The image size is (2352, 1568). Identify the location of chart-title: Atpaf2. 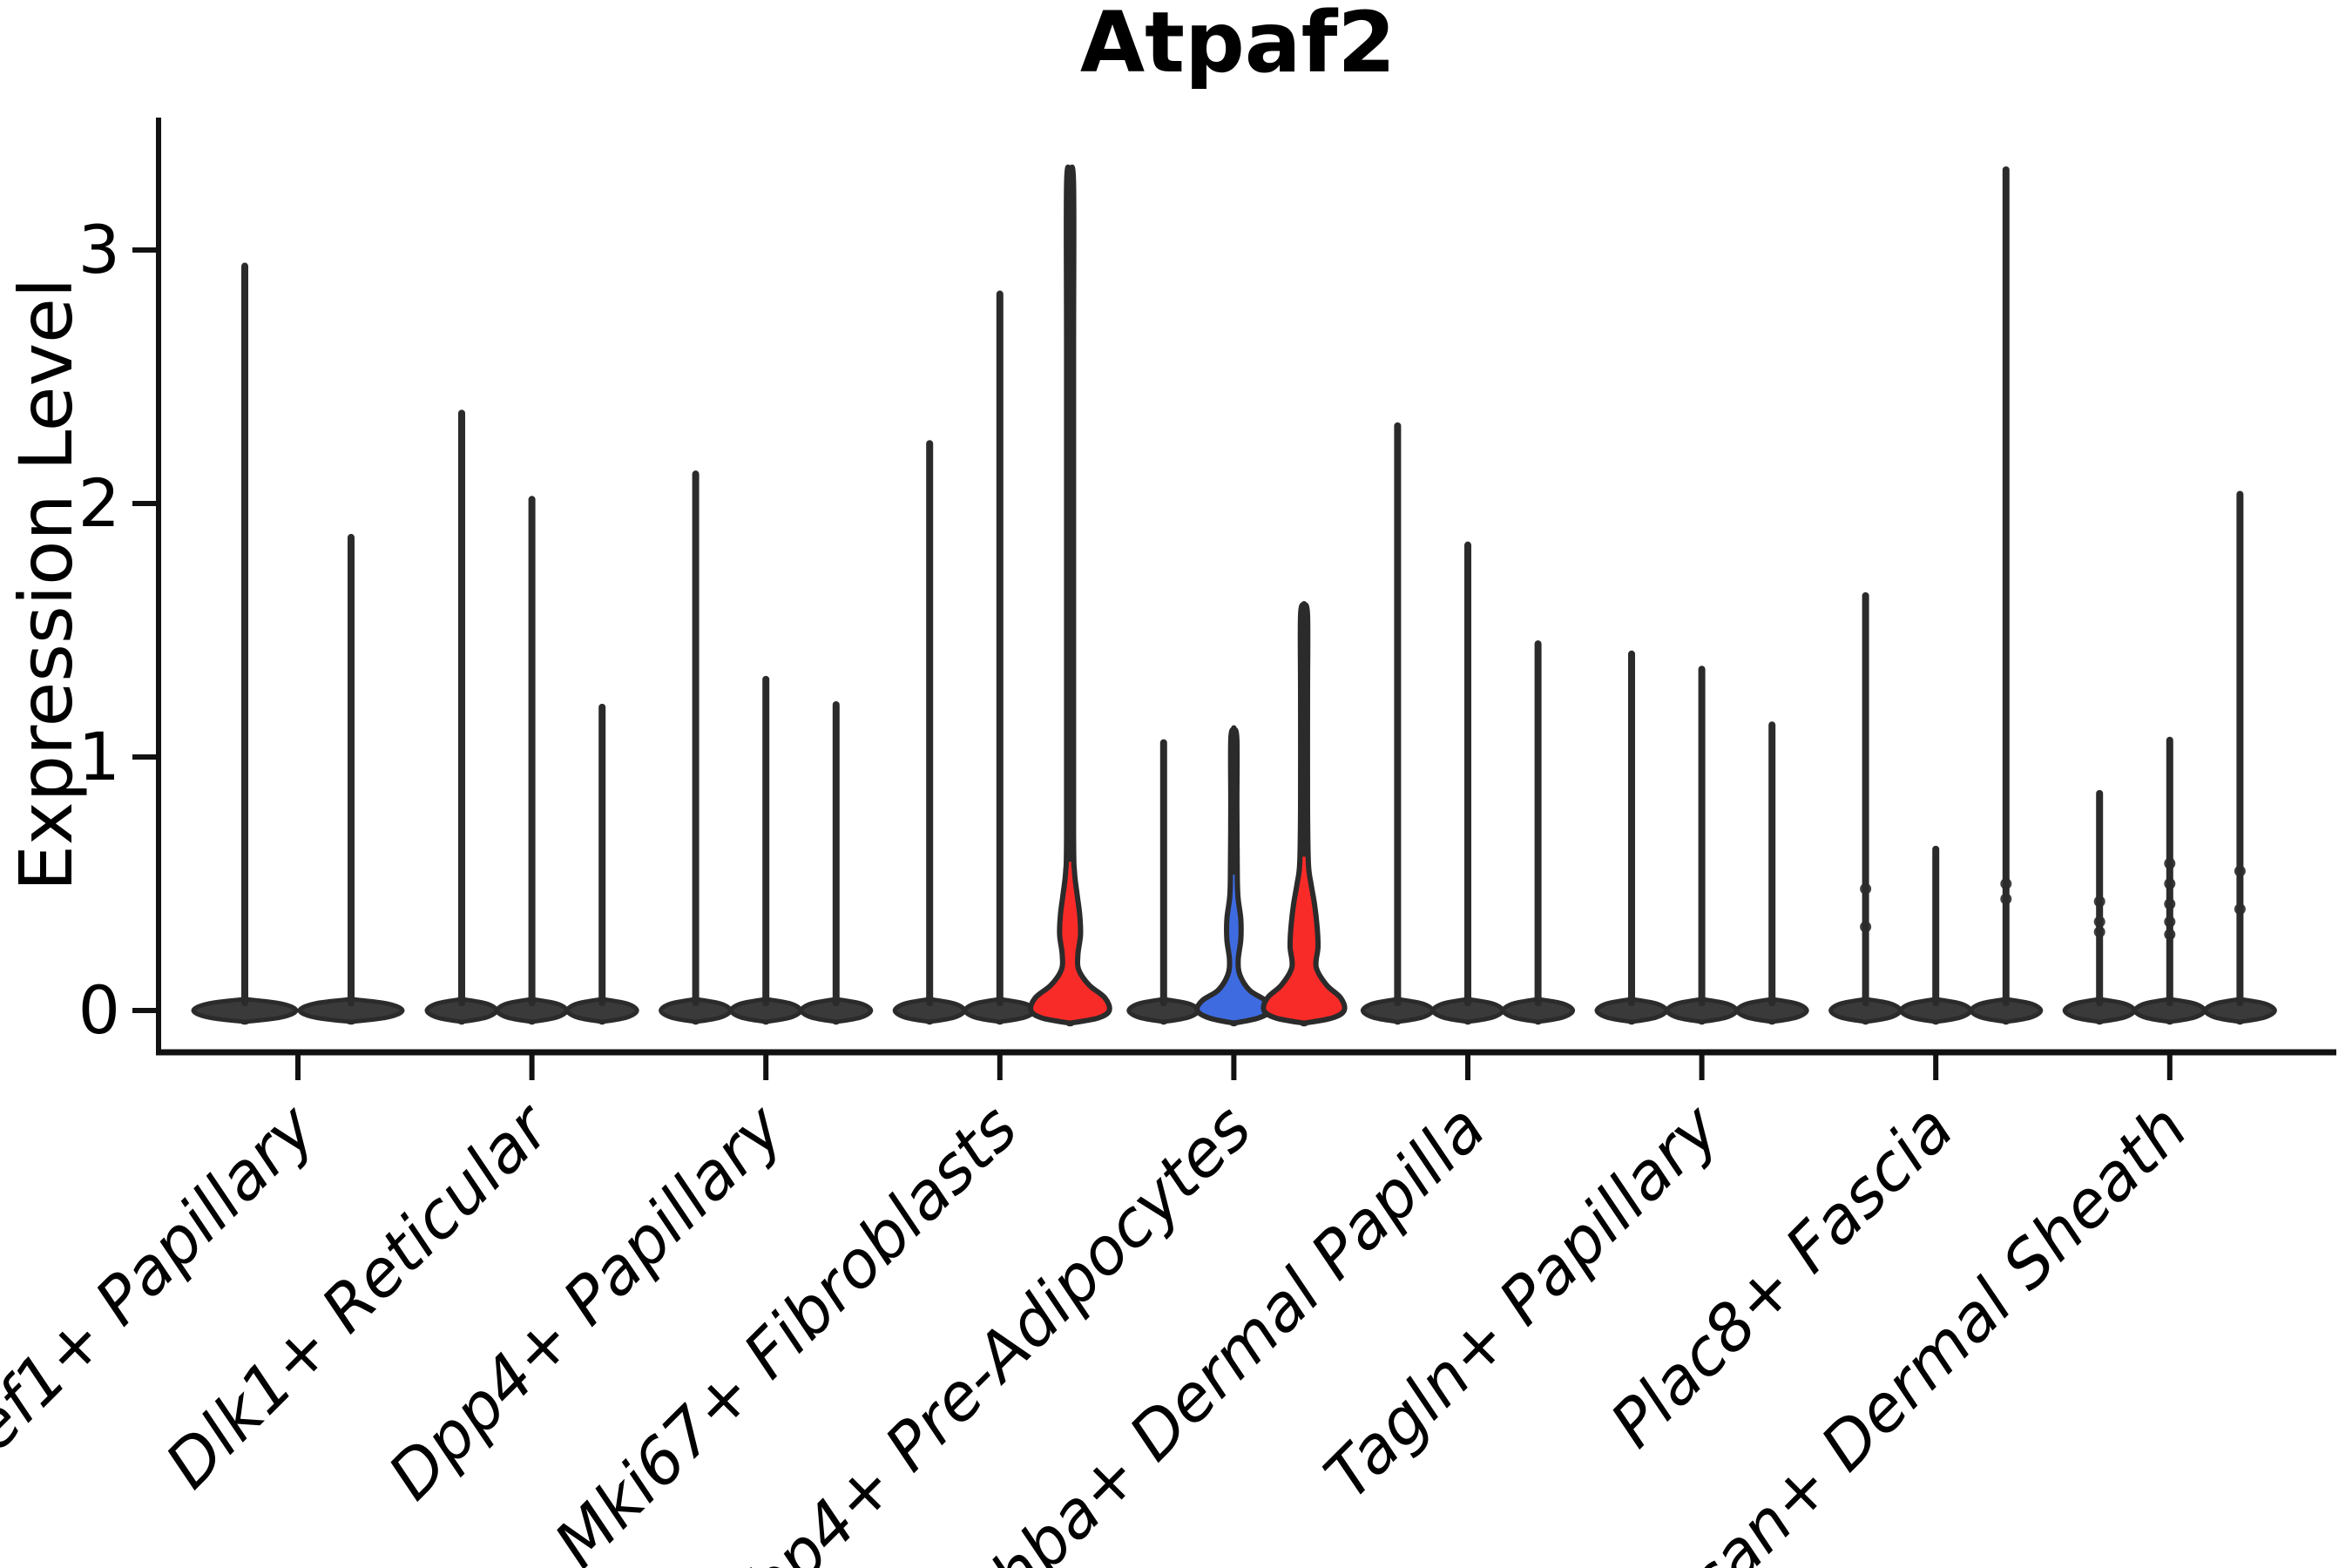
(1238, 45).